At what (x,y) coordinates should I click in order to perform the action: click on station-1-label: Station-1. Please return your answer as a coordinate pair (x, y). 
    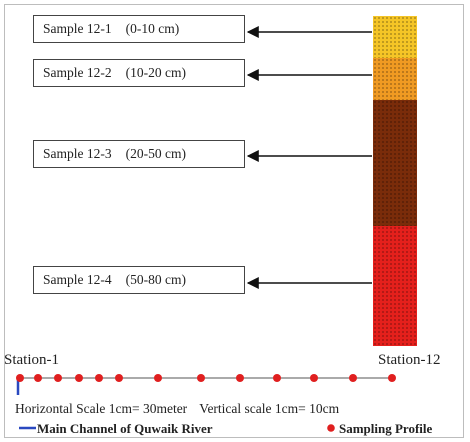
    Looking at the image, I should click on (31, 360).